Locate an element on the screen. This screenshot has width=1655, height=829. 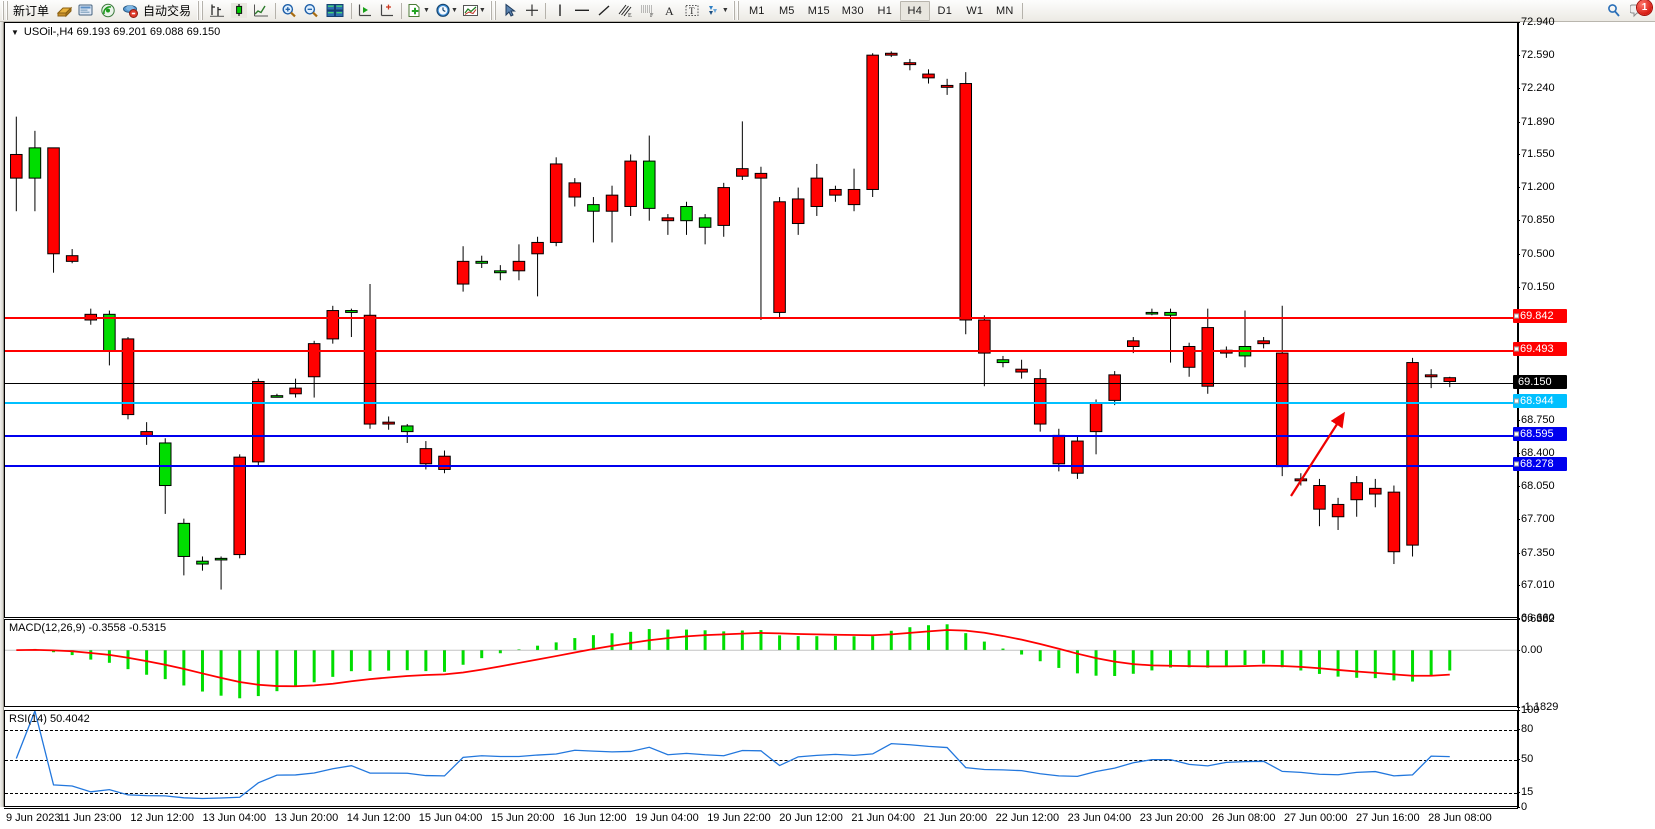
price-label-last-price: 69.150 is located at coordinates (1540, 381).